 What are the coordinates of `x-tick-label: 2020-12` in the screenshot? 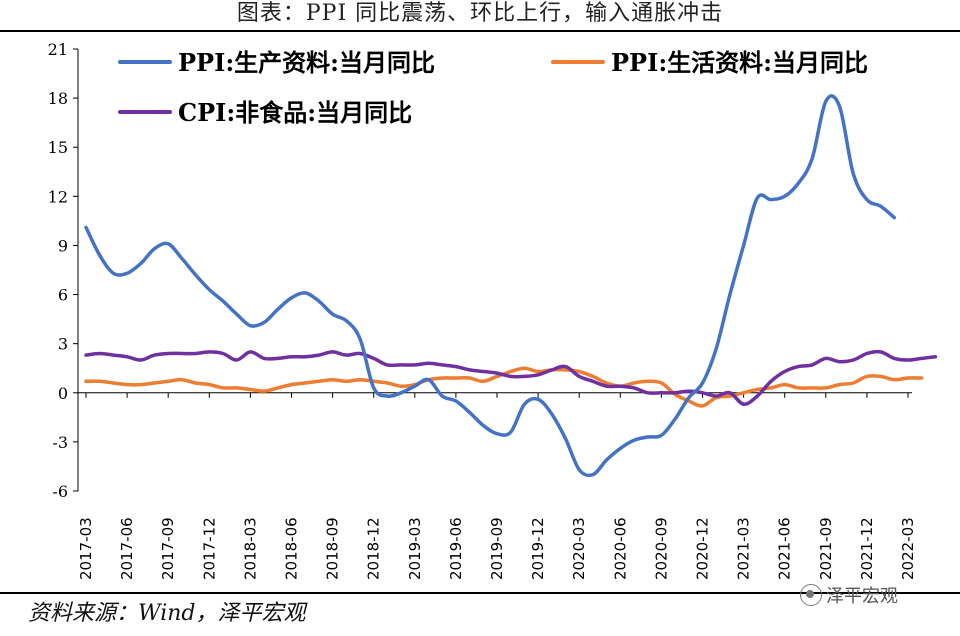 It's located at (703, 548).